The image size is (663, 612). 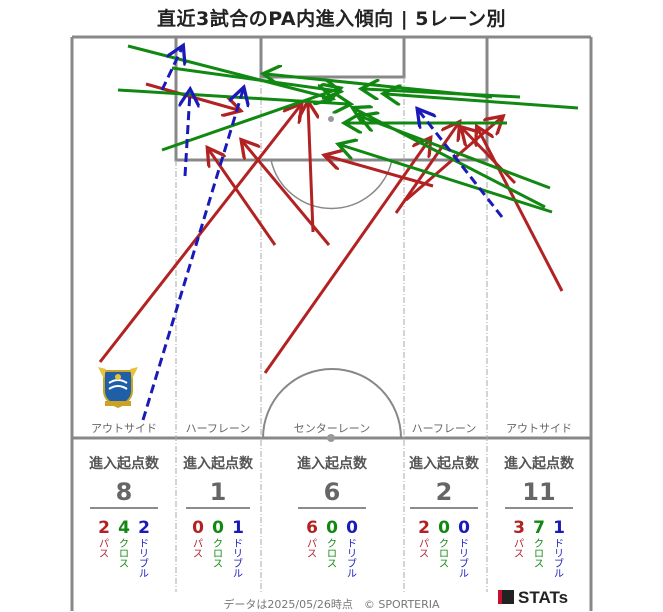 What do you see at coordinates (198, 528) in the screenshot?
I see `pass-count: 0` at bounding box center [198, 528].